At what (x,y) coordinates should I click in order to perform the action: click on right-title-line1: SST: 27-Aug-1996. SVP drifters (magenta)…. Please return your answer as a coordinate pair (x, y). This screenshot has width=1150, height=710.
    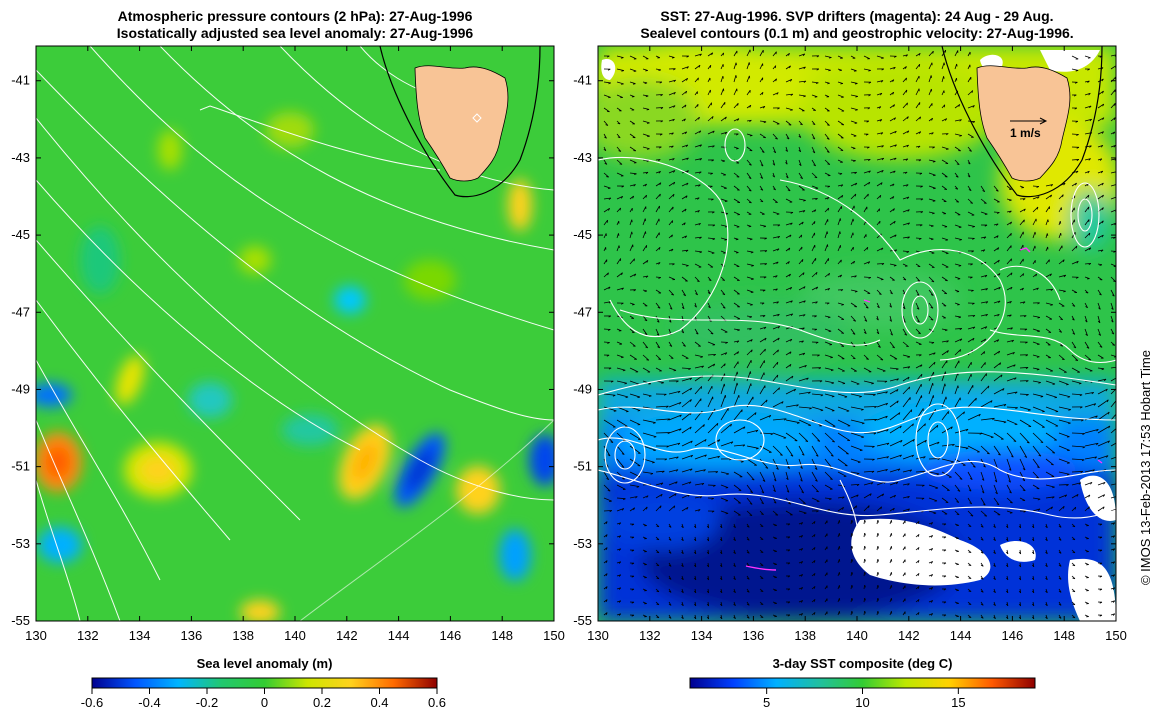
    Looking at the image, I should click on (857, 16).